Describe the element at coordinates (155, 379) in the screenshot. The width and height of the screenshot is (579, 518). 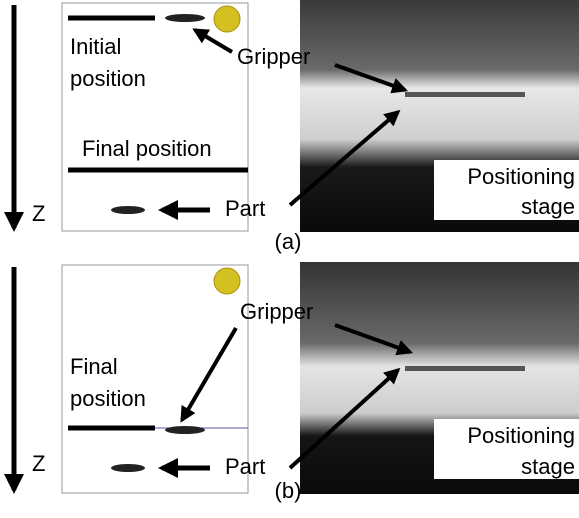
I see `camera-view` at that location.